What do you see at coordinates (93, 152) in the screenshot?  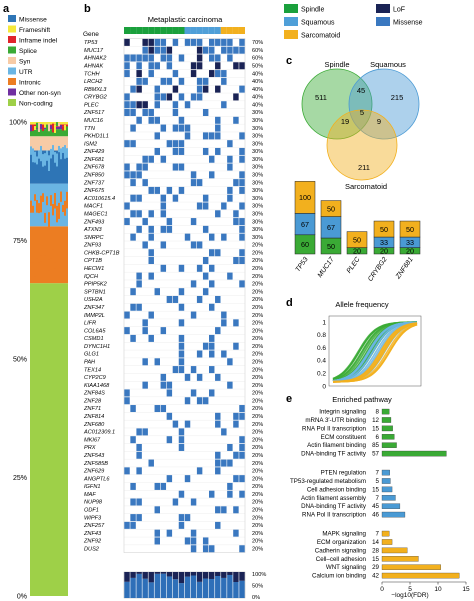 I see `gene-label: ZNF429` at bounding box center [93, 152].